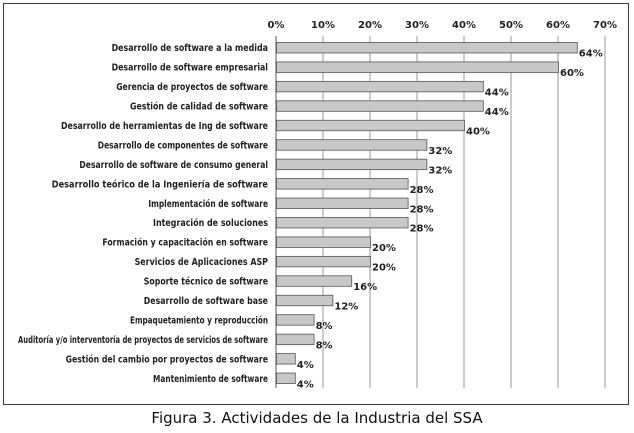 This screenshot has height=433, width=634. What do you see at coordinates (199, 107) in the screenshot?
I see `category-label: Gestión de calidad de software` at bounding box center [199, 107].